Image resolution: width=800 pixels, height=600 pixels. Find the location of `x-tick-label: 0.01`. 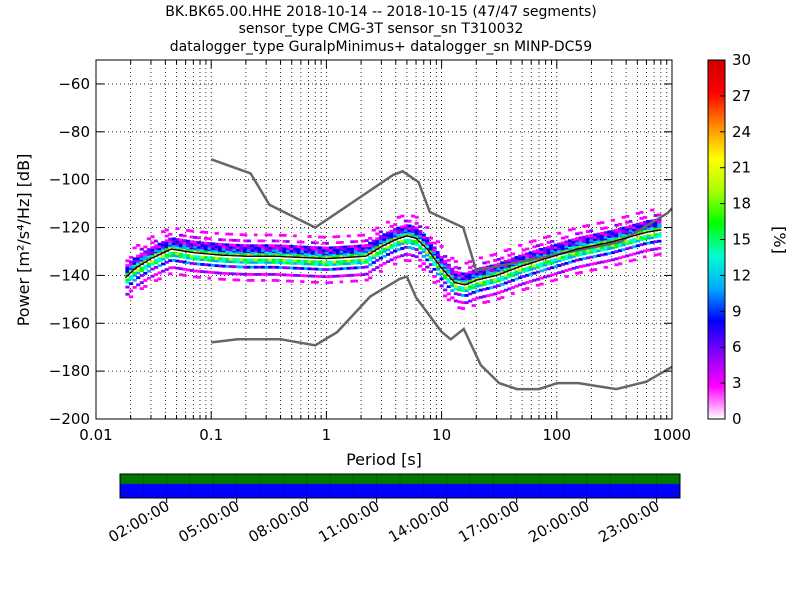

x-tick-label: 0.01 is located at coordinates (95, 435).